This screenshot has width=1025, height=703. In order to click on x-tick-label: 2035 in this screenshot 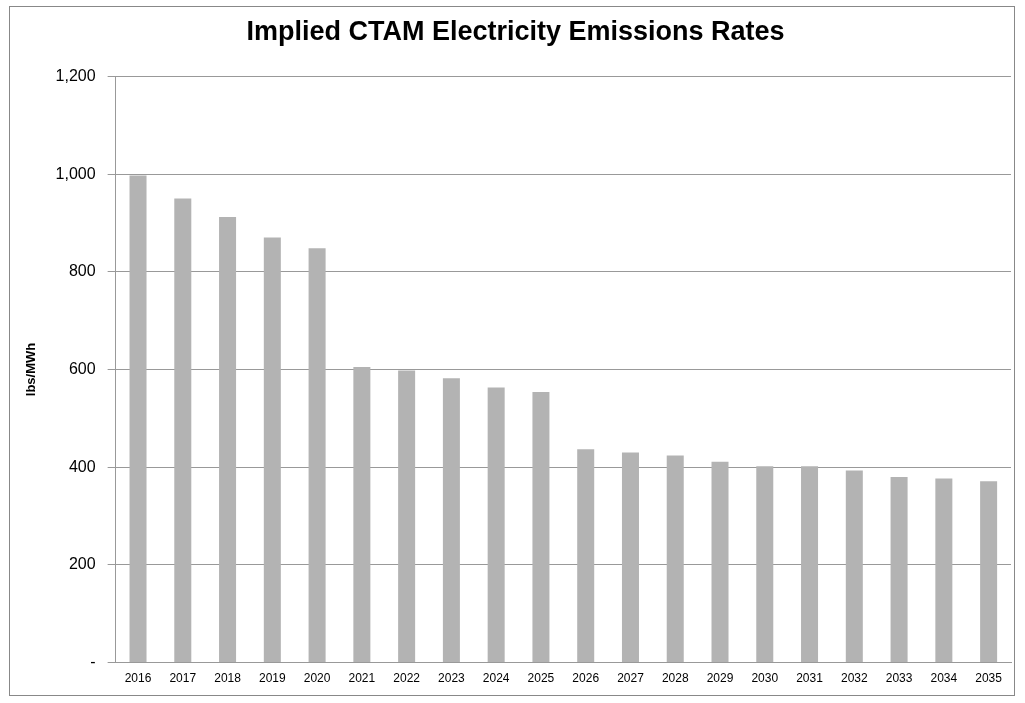, I will do `click(989, 678)`.